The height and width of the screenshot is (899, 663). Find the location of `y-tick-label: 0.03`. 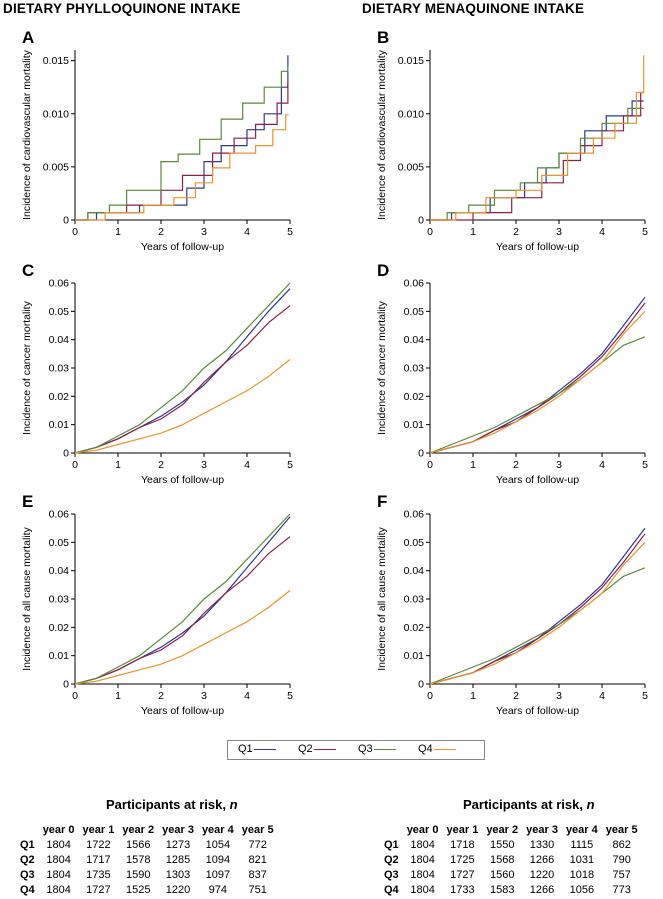

y-tick-label: 0.03 is located at coordinates (414, 600).